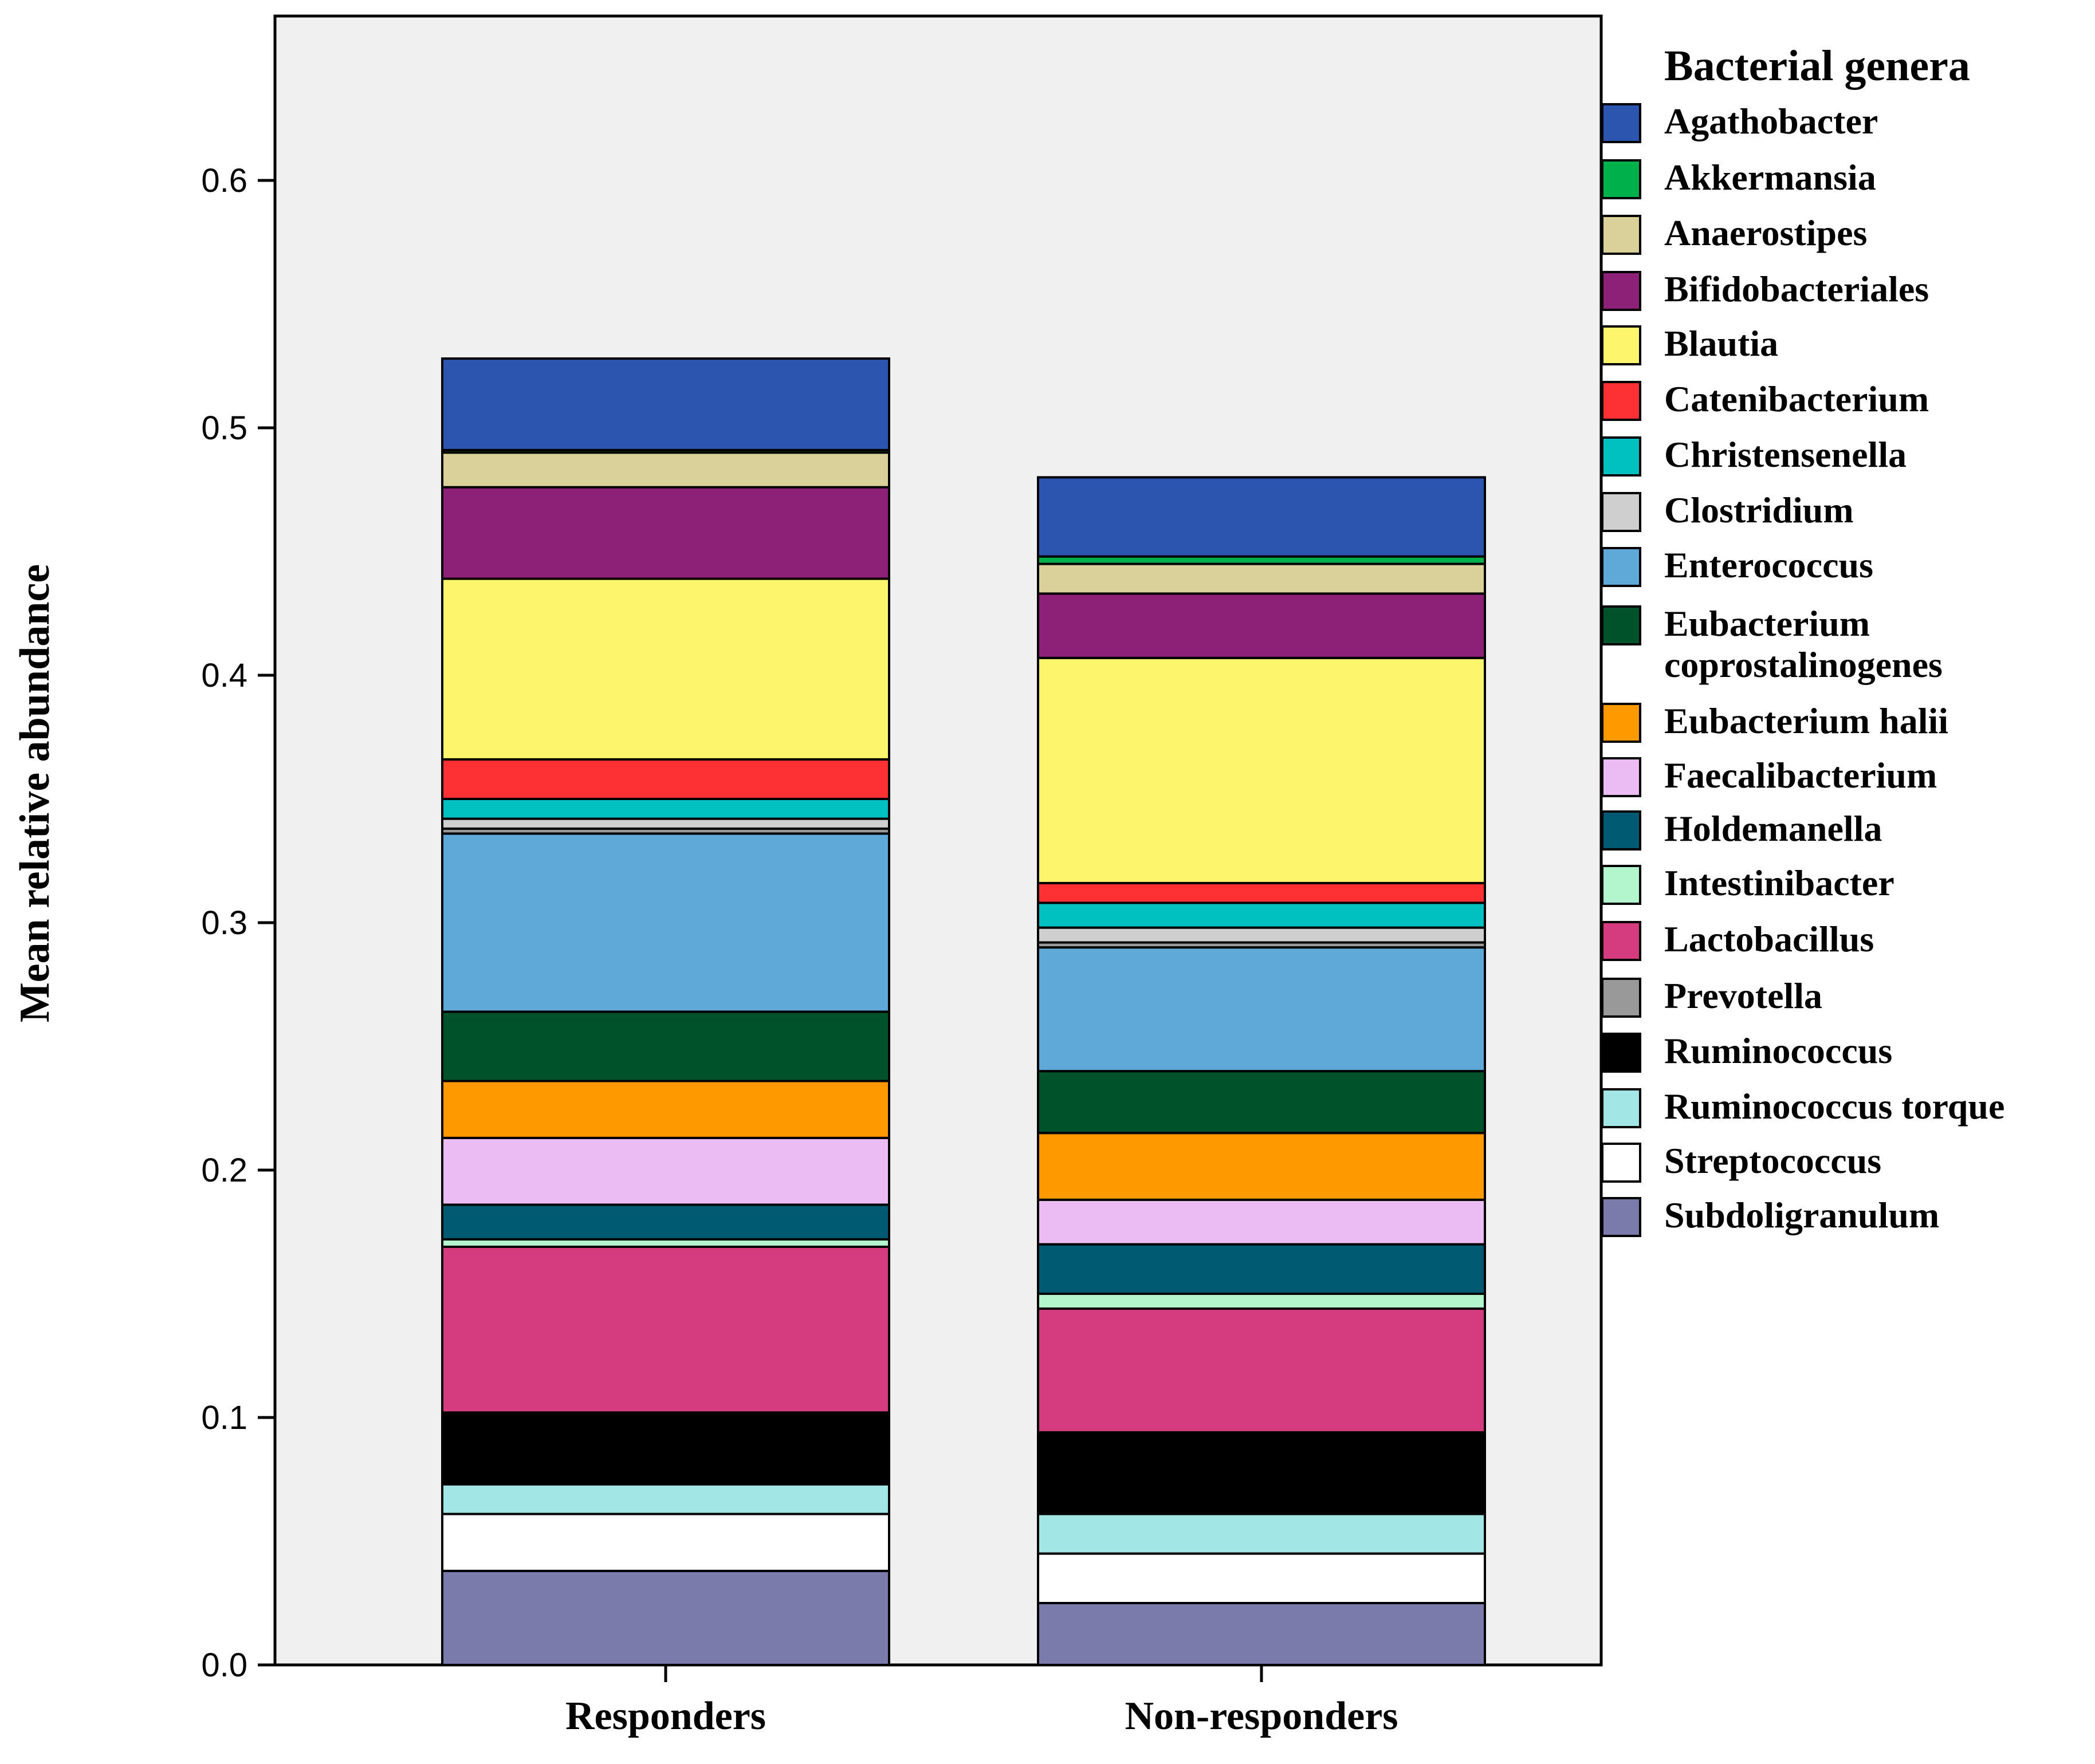 This screenshot has width=2095, height=1764. Describe the element at coordinates (1261, 1634) in the screenshot. I see `bar-segment-subdoligranulum-non-responders` at that location.